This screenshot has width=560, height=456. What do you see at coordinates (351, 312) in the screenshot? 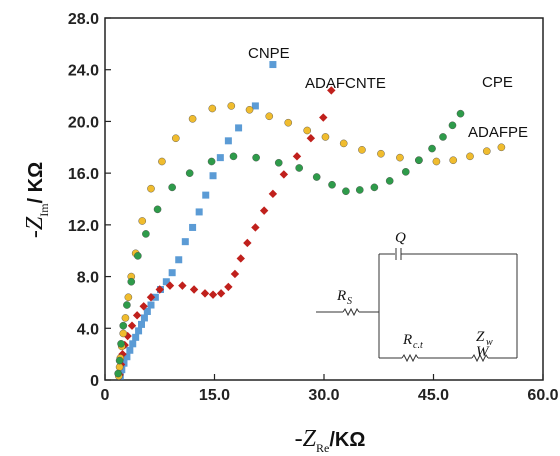
I see `rs-resistor` at bounding box center [351, 312].